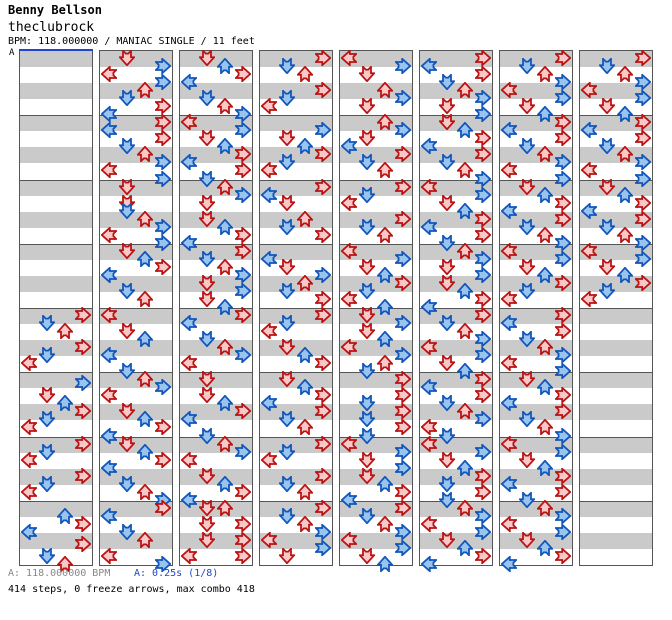 Image resolution: width=672 pixels, height=620 pixels. I want to click on footer-segment-bpm: A: 118.000000 BPM, so click(59, 573).